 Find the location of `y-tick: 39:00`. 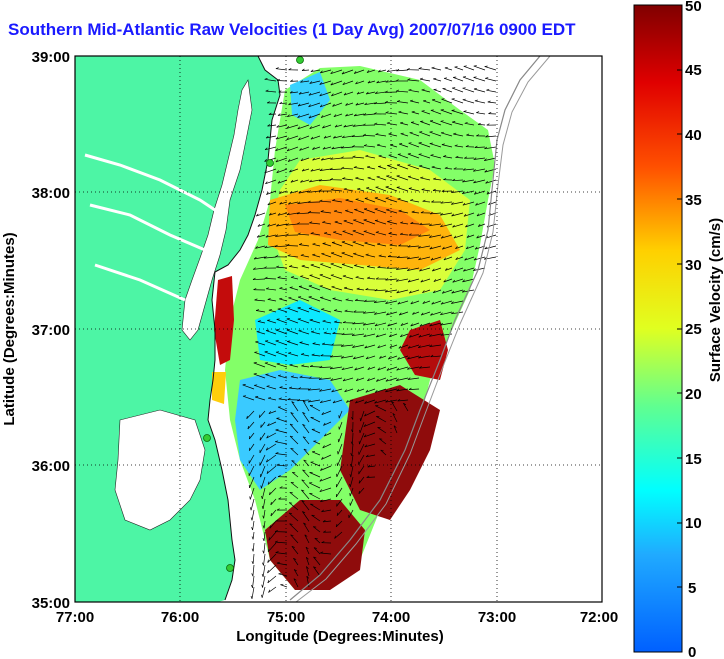

y-tick: 39:00 is located at coordinates (51, 57).